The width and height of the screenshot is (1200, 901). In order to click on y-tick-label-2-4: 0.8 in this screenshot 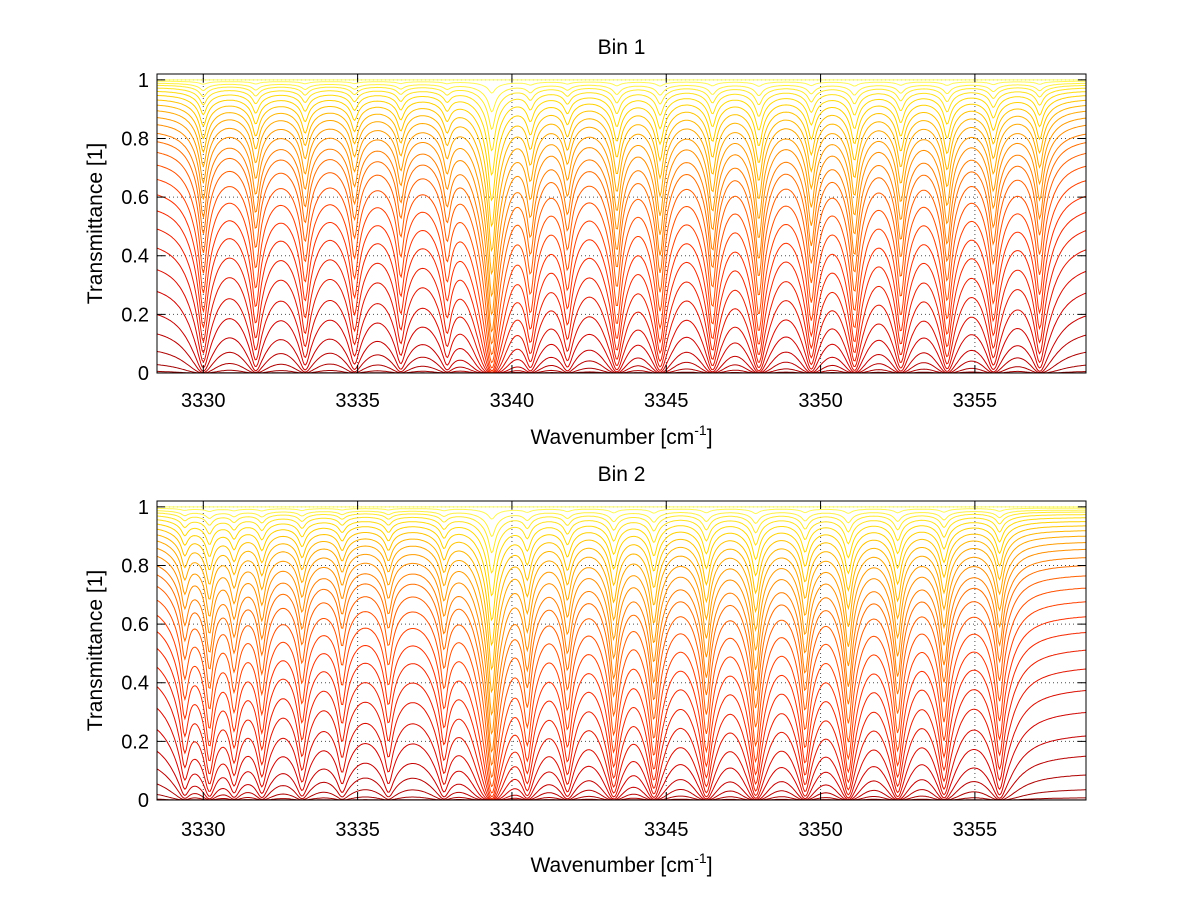, I will do `click(135, 566)`.